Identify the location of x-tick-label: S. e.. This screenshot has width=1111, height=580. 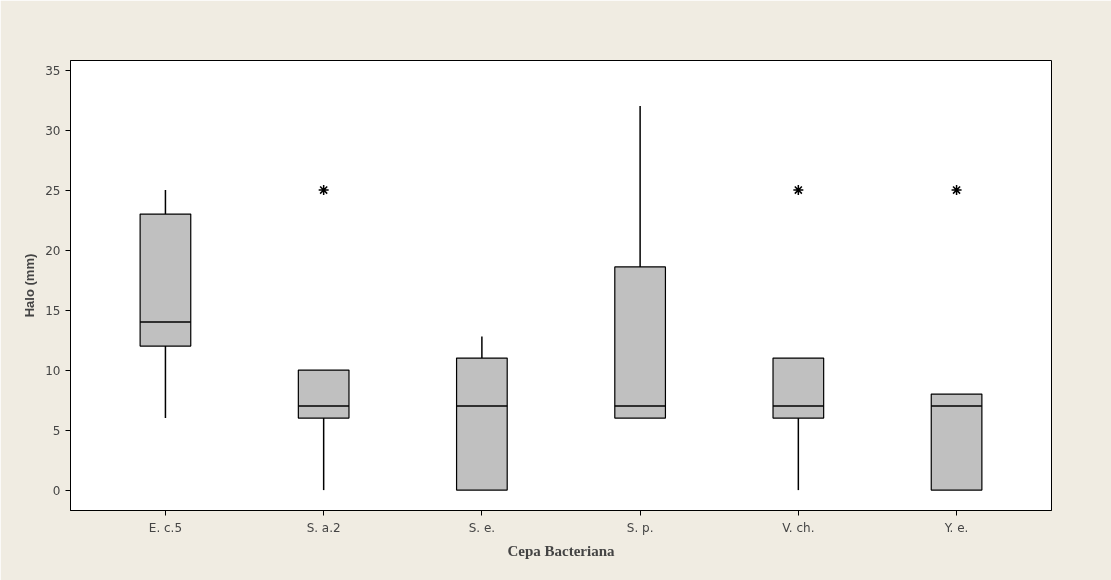
(482, 527).